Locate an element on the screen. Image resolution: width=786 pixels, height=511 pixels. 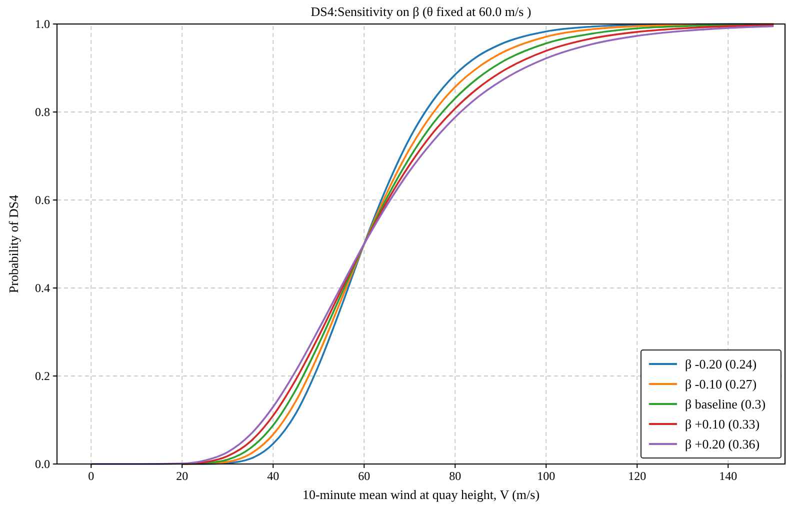
x-tick-label: 40 is located at coordinates (273, 476).